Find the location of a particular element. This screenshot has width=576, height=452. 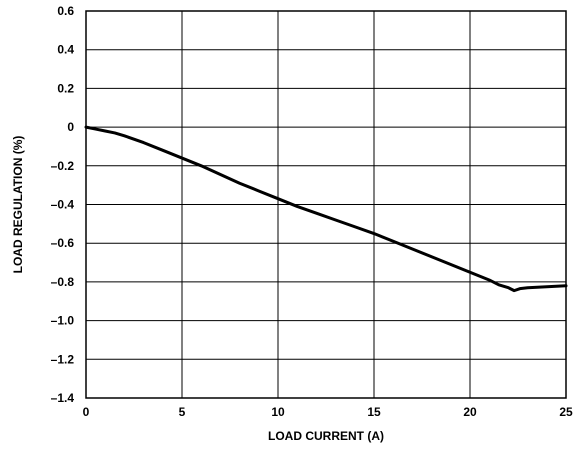

x-tick-label: 5 is located at coordinates (182, 412).